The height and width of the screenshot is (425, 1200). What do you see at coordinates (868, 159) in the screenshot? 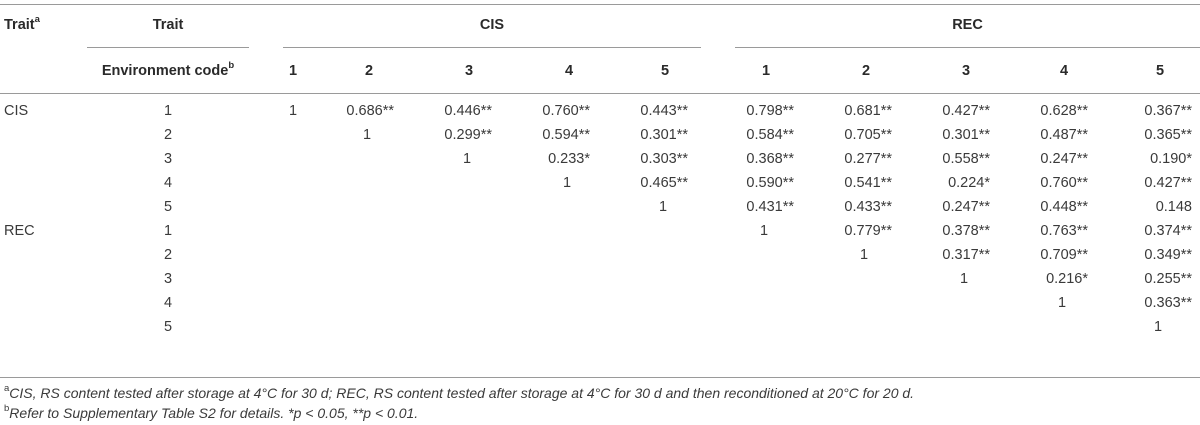
I see `correlation-cell: 0.277**` at bounding box center [868, 159].